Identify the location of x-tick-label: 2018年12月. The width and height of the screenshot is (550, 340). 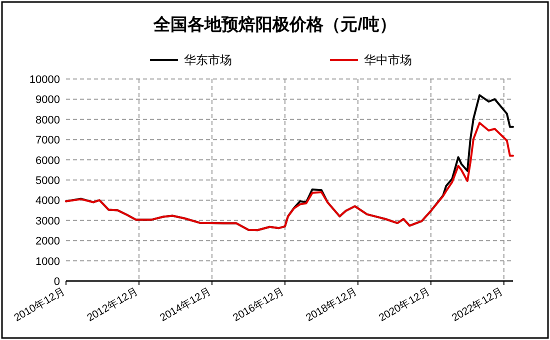
(332, 304).